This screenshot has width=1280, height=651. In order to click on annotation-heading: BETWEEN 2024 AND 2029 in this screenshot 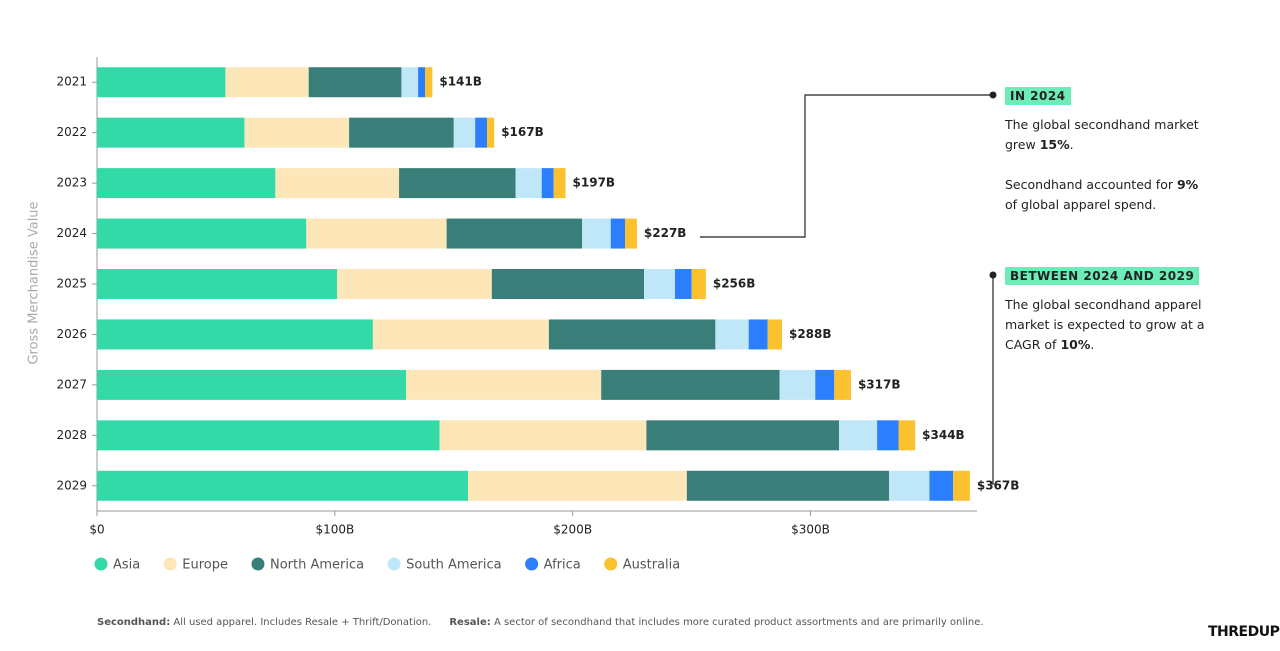, I will do `click(1102, 276)`.